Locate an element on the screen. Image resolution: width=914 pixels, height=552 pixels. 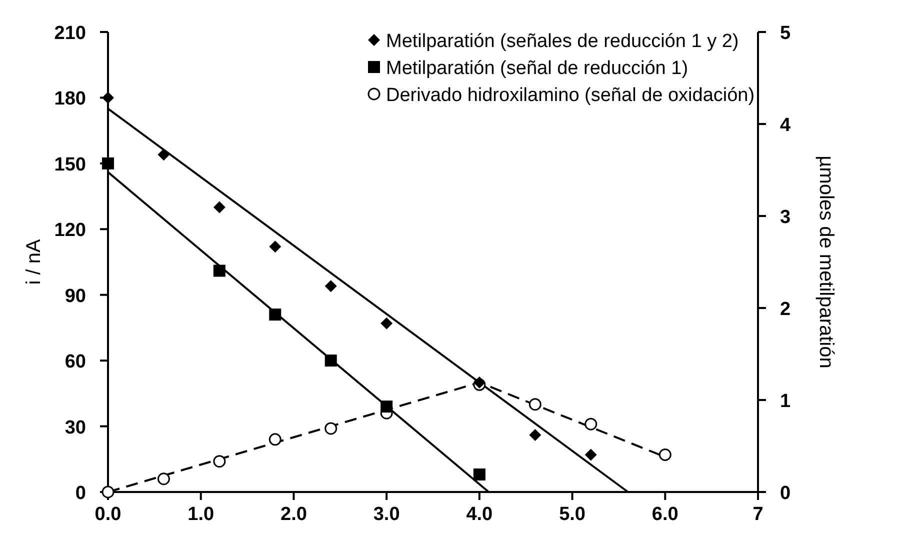
x-tick-label: 2.0 is located at coordinates (293, 514).